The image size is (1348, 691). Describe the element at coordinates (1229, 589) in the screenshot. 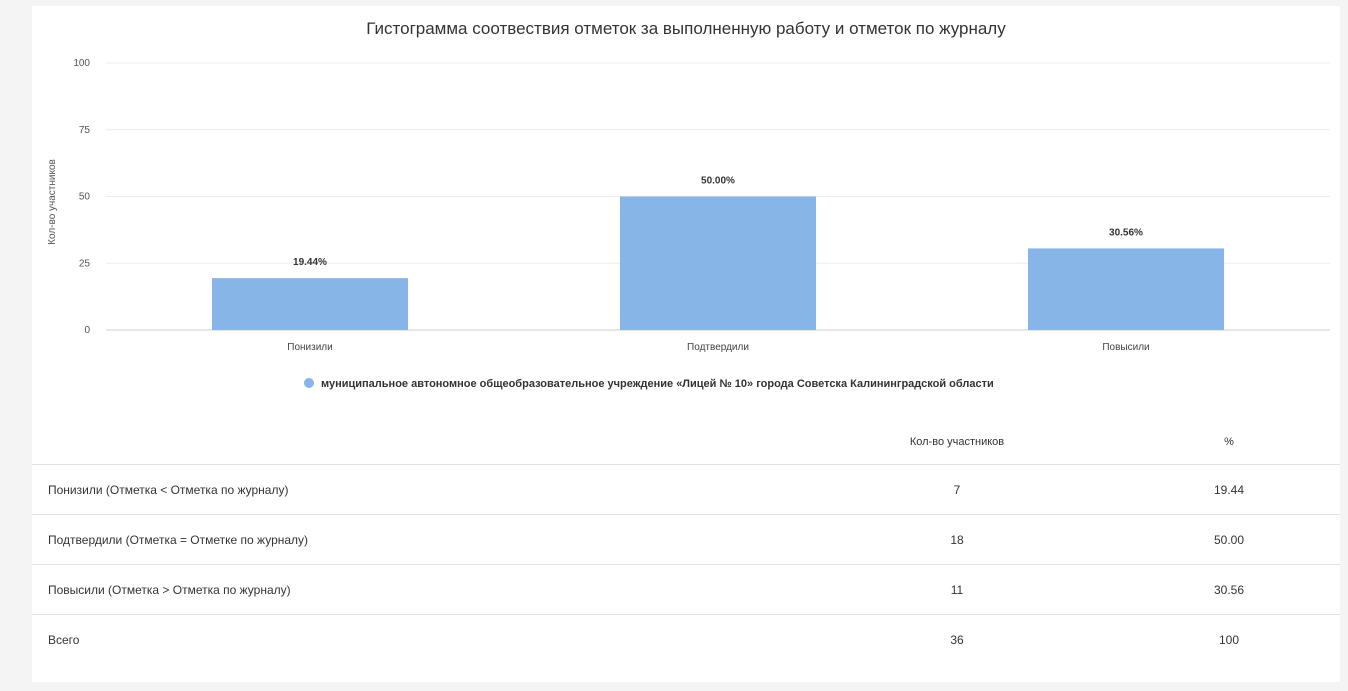

I see `row-percent: 30.56` at that location.